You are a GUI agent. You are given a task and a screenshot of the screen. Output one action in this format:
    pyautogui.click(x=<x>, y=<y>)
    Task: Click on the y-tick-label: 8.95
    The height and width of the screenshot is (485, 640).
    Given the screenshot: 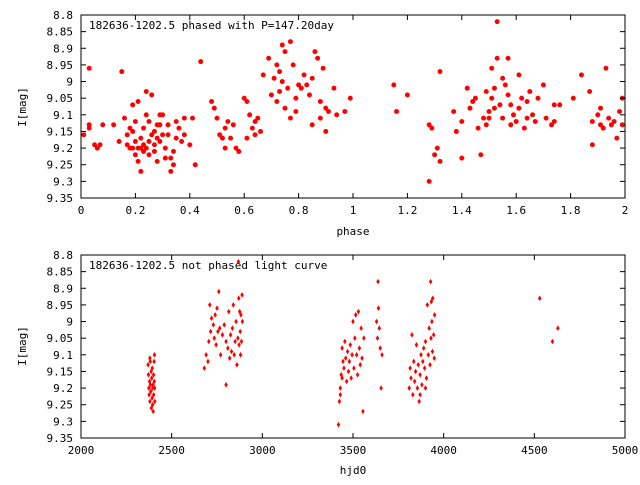 What is the action you would take?
    pyautogui.click(x=60, y=65)
    